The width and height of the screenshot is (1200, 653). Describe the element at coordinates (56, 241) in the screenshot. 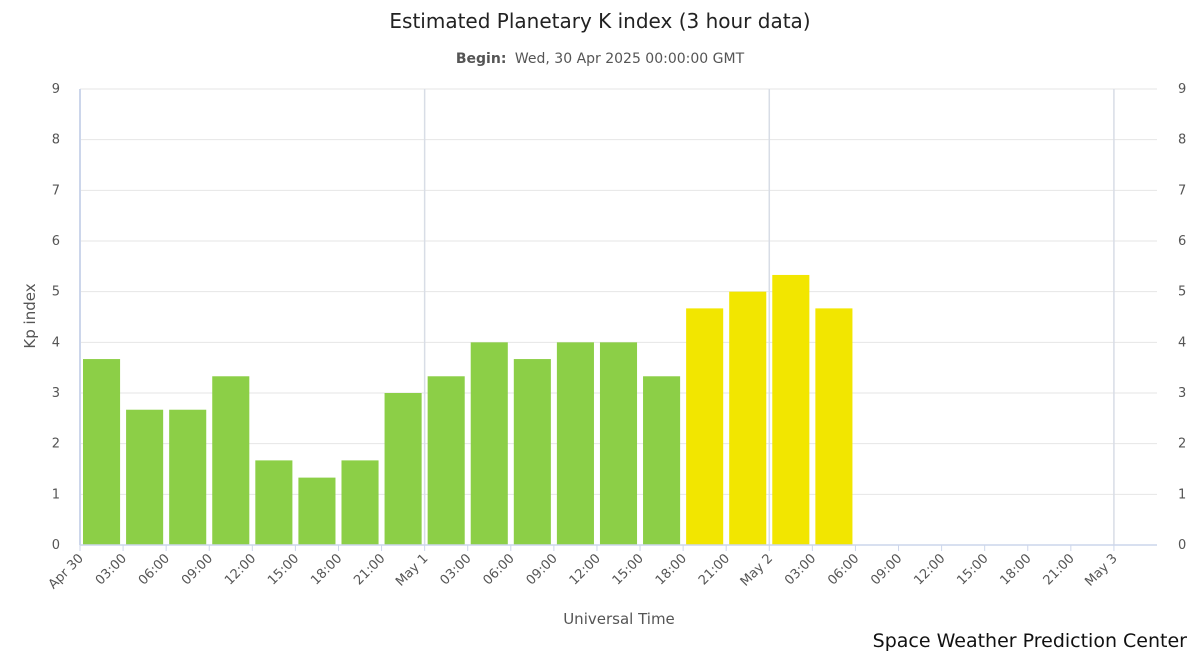

I see `y-tick-label-left: 6` at that location.